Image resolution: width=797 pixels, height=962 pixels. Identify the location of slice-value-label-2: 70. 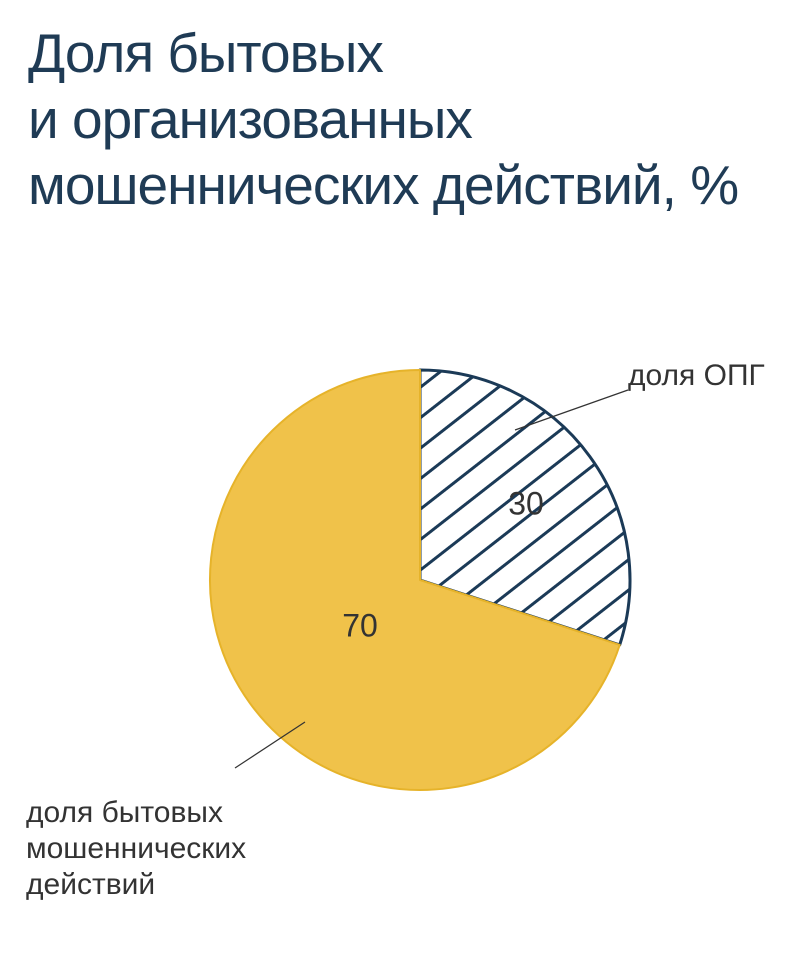
(360, 625).